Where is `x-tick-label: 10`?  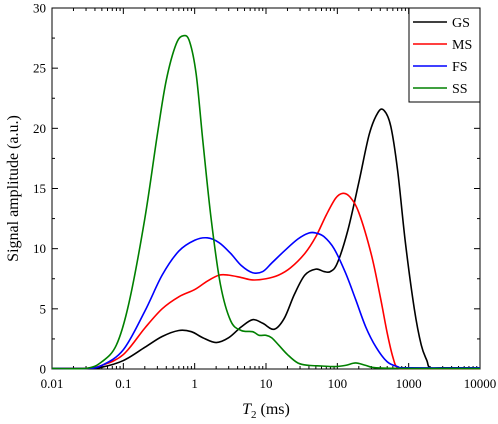
x-tick-label: 10 is located at coordinates (266, 383).